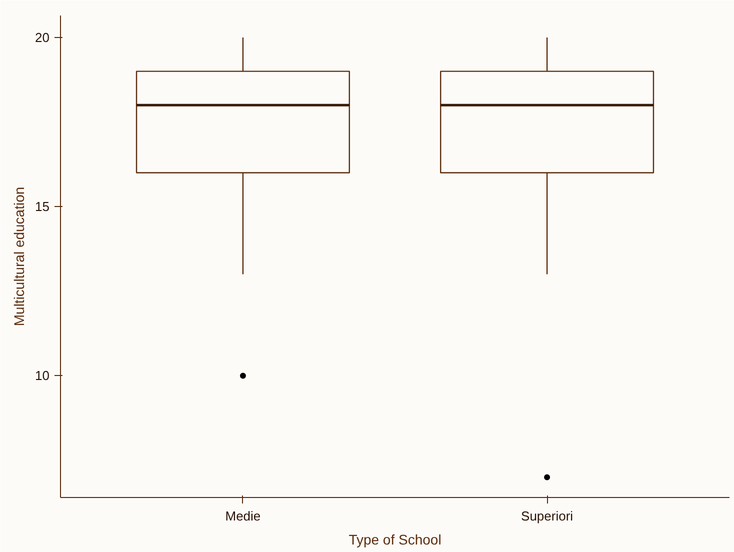  I want to click on y-axis-title: Multicultural education, so click(19, 256).